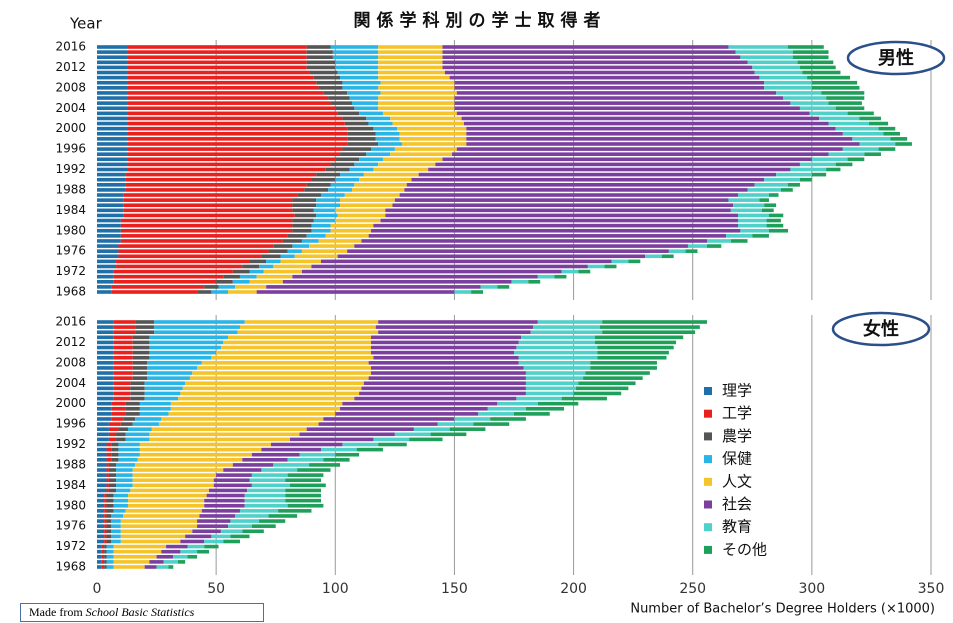 Image resolution: width=953 pixels, height=623 pixels. I want to click on panel-label: 男性, so click(896, 58).